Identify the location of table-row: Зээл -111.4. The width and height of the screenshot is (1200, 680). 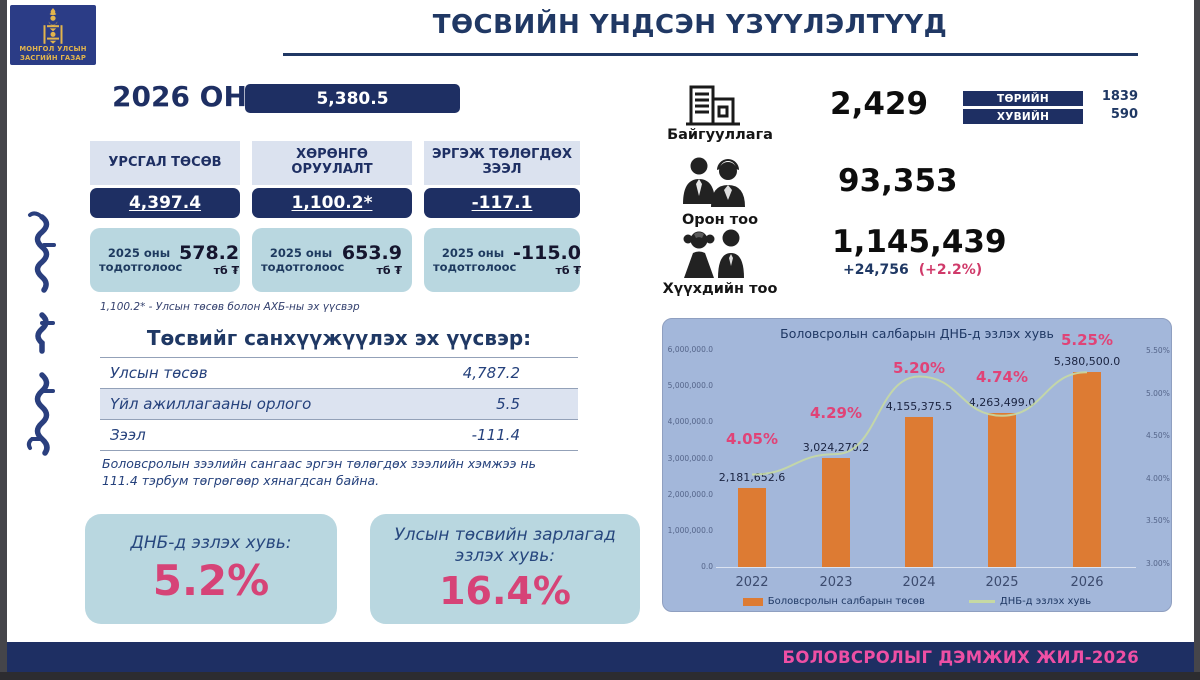
(339, 435).